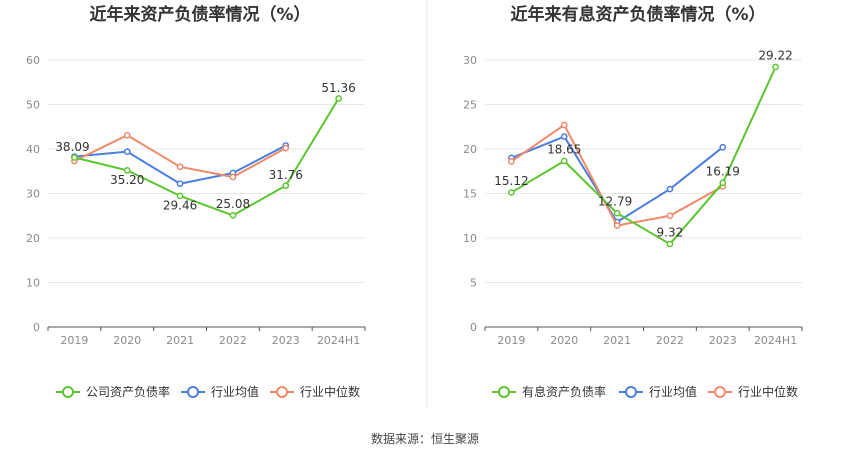 This screenshot has width=850, height=459. Describe the element at coordinates (33, 105) in the screenshot. I see `y-tick-label: 50` at that location.